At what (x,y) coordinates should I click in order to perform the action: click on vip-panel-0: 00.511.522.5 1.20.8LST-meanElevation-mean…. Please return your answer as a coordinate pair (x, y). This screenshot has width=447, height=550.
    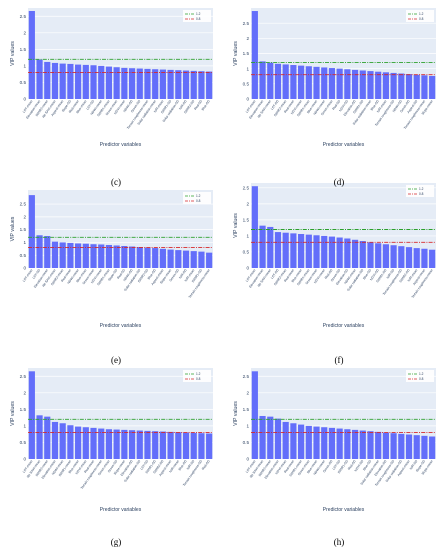
    Looking at the image, I should click on (111, 78).